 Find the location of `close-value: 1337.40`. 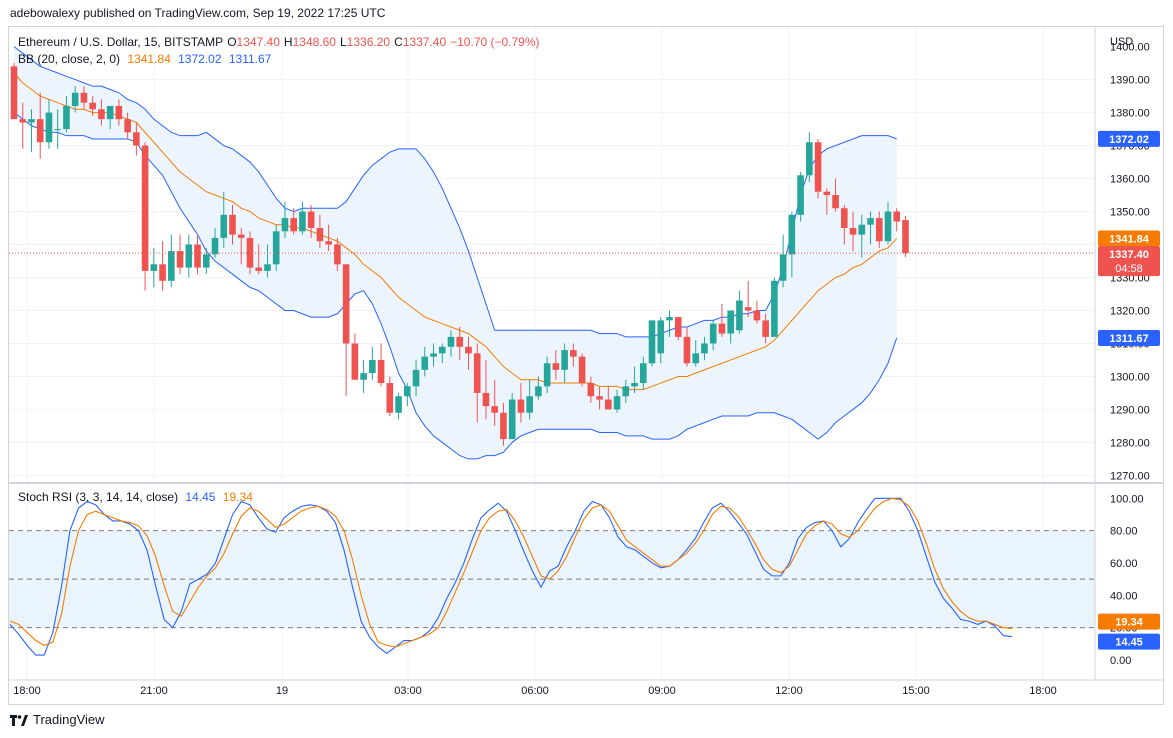

close-value: 1337.40 is located at coordinates (424, 42).